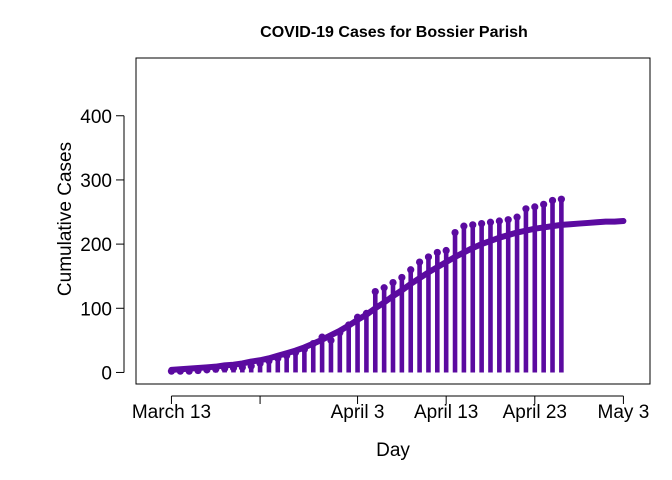 The image size is (672, 480). Describe the element at coordinates (391, 409) in the screenshot. I see `x-axis: March 13 April 3 April 13 April 23 May 3` at that location.